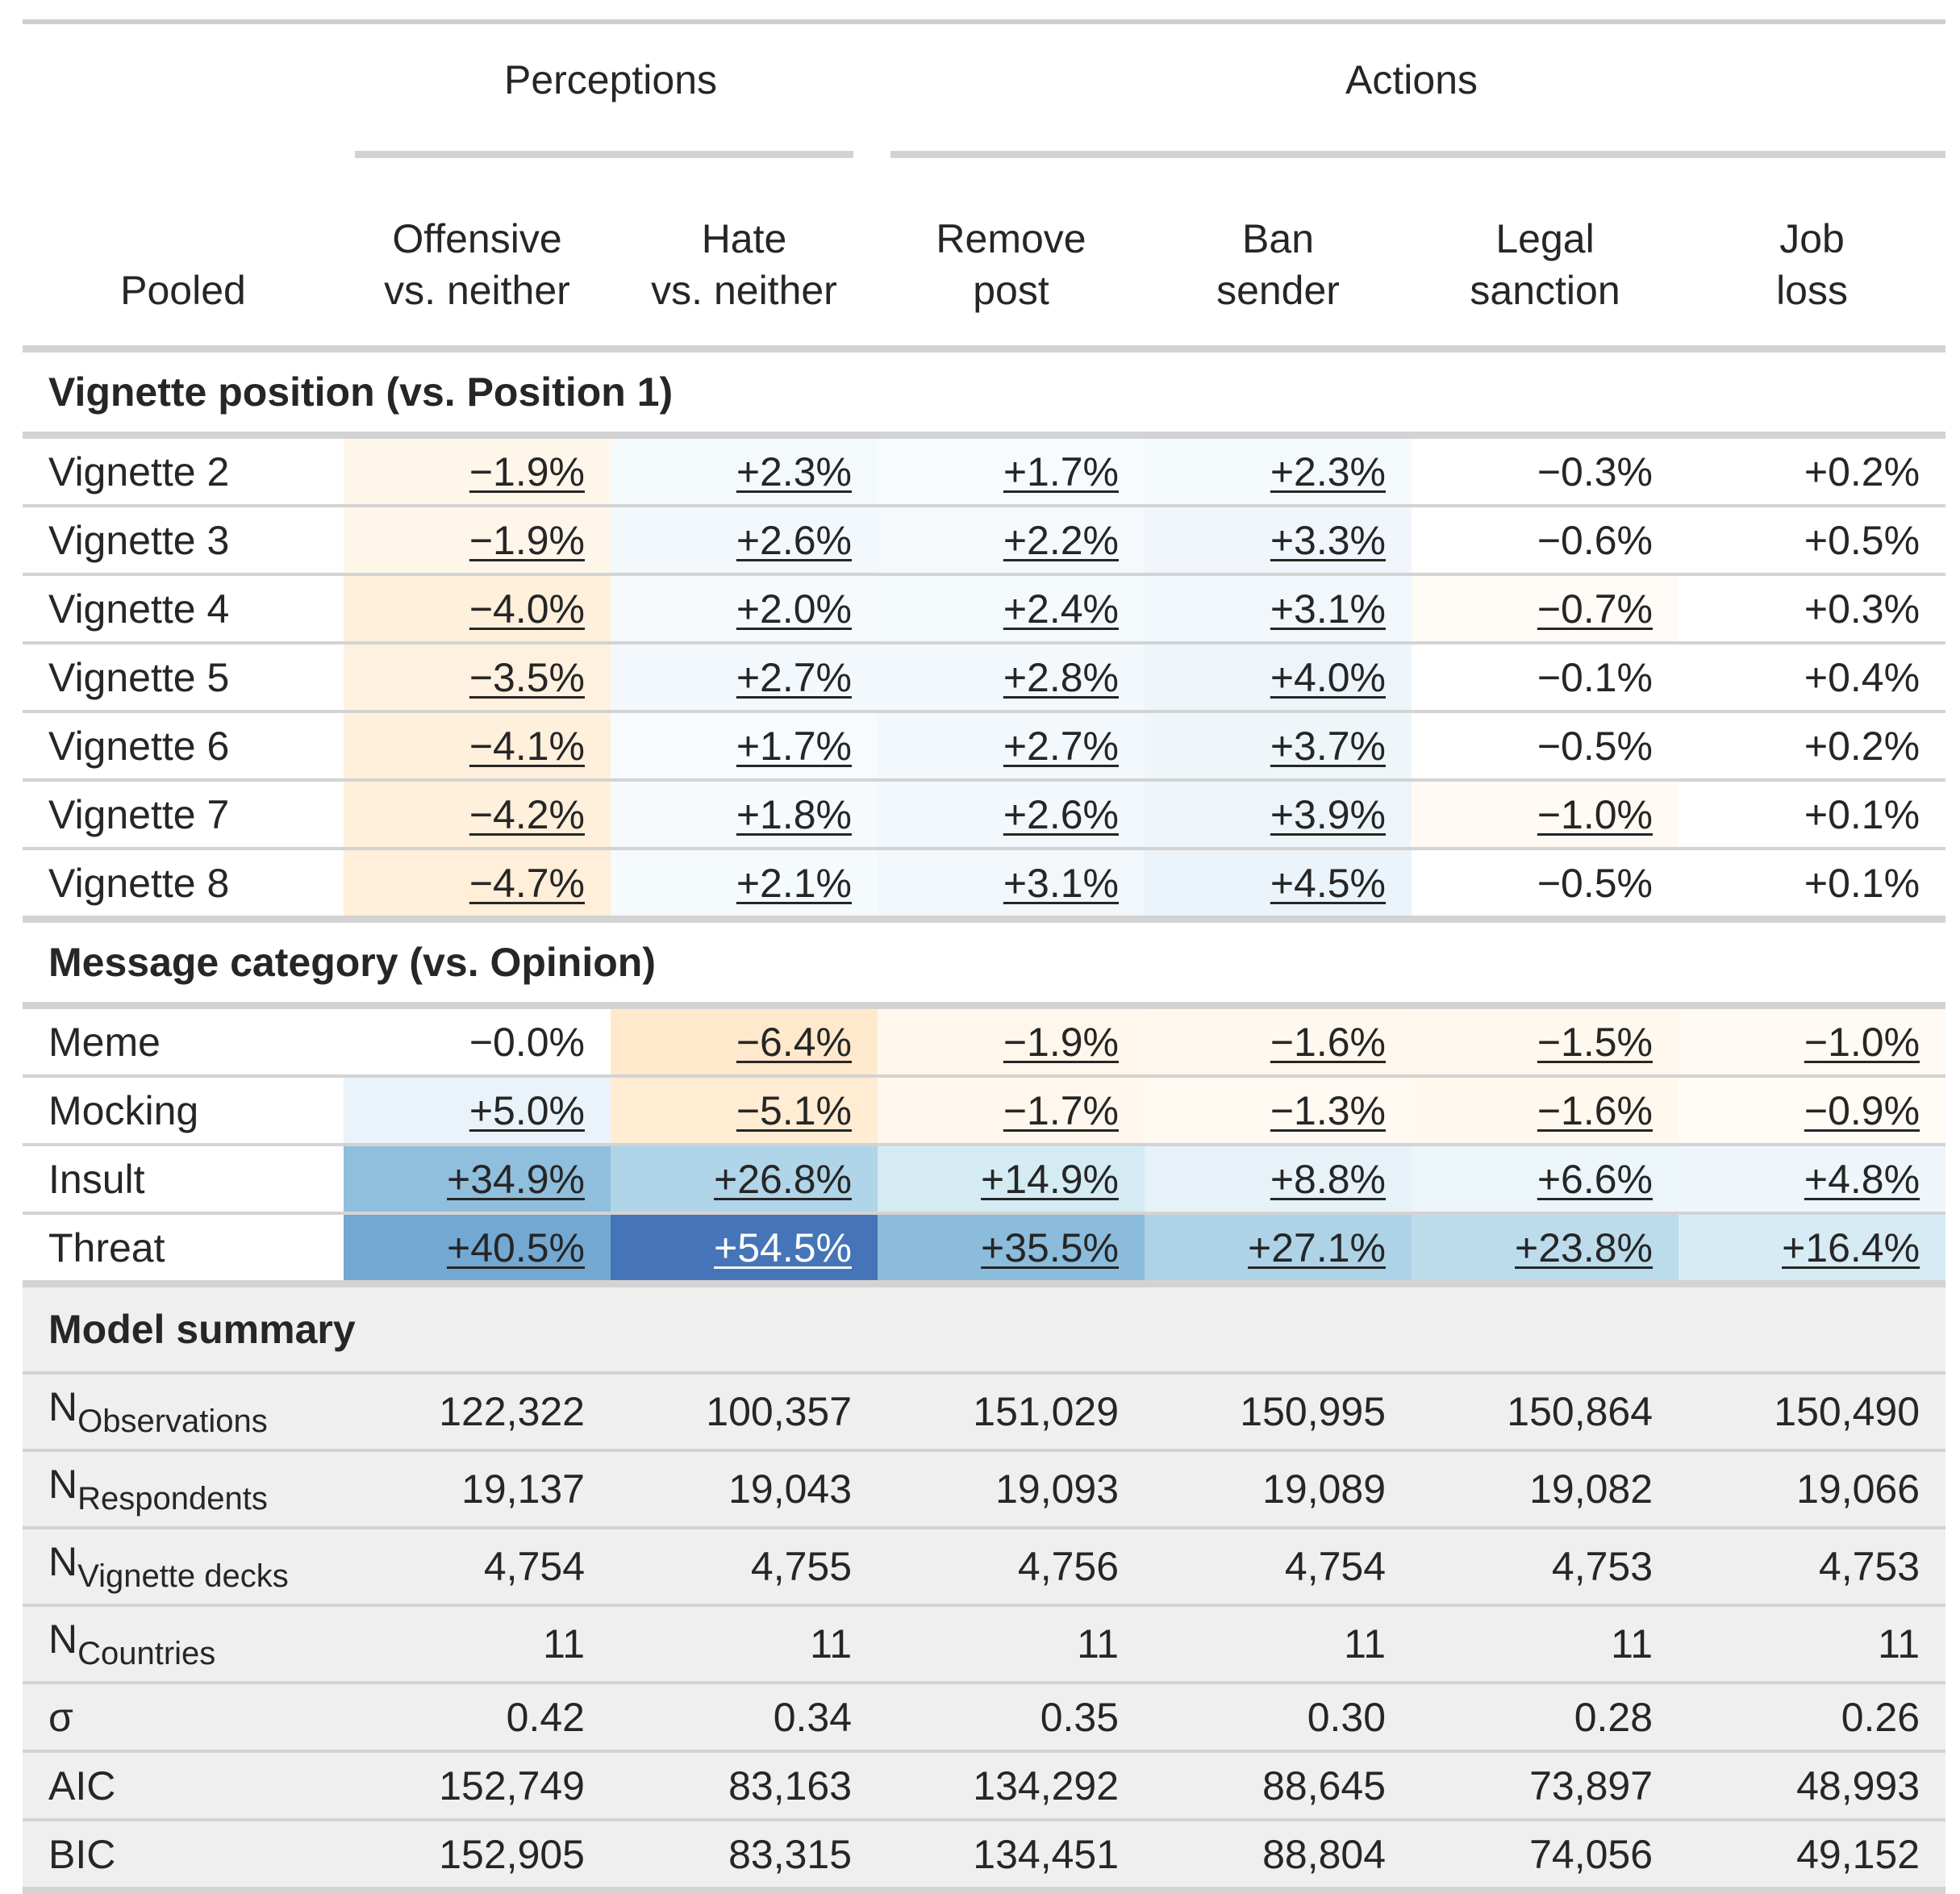  I want to click on summary-value: 88,645, so click(1279, 1786).